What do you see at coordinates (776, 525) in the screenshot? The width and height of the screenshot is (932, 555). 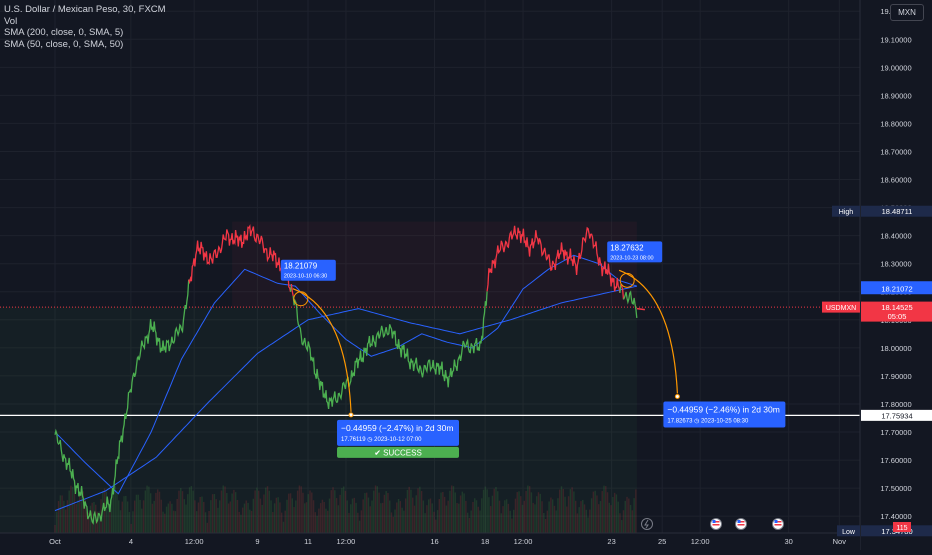 I see `event-markers: 115` at bounding box center [776, 525].